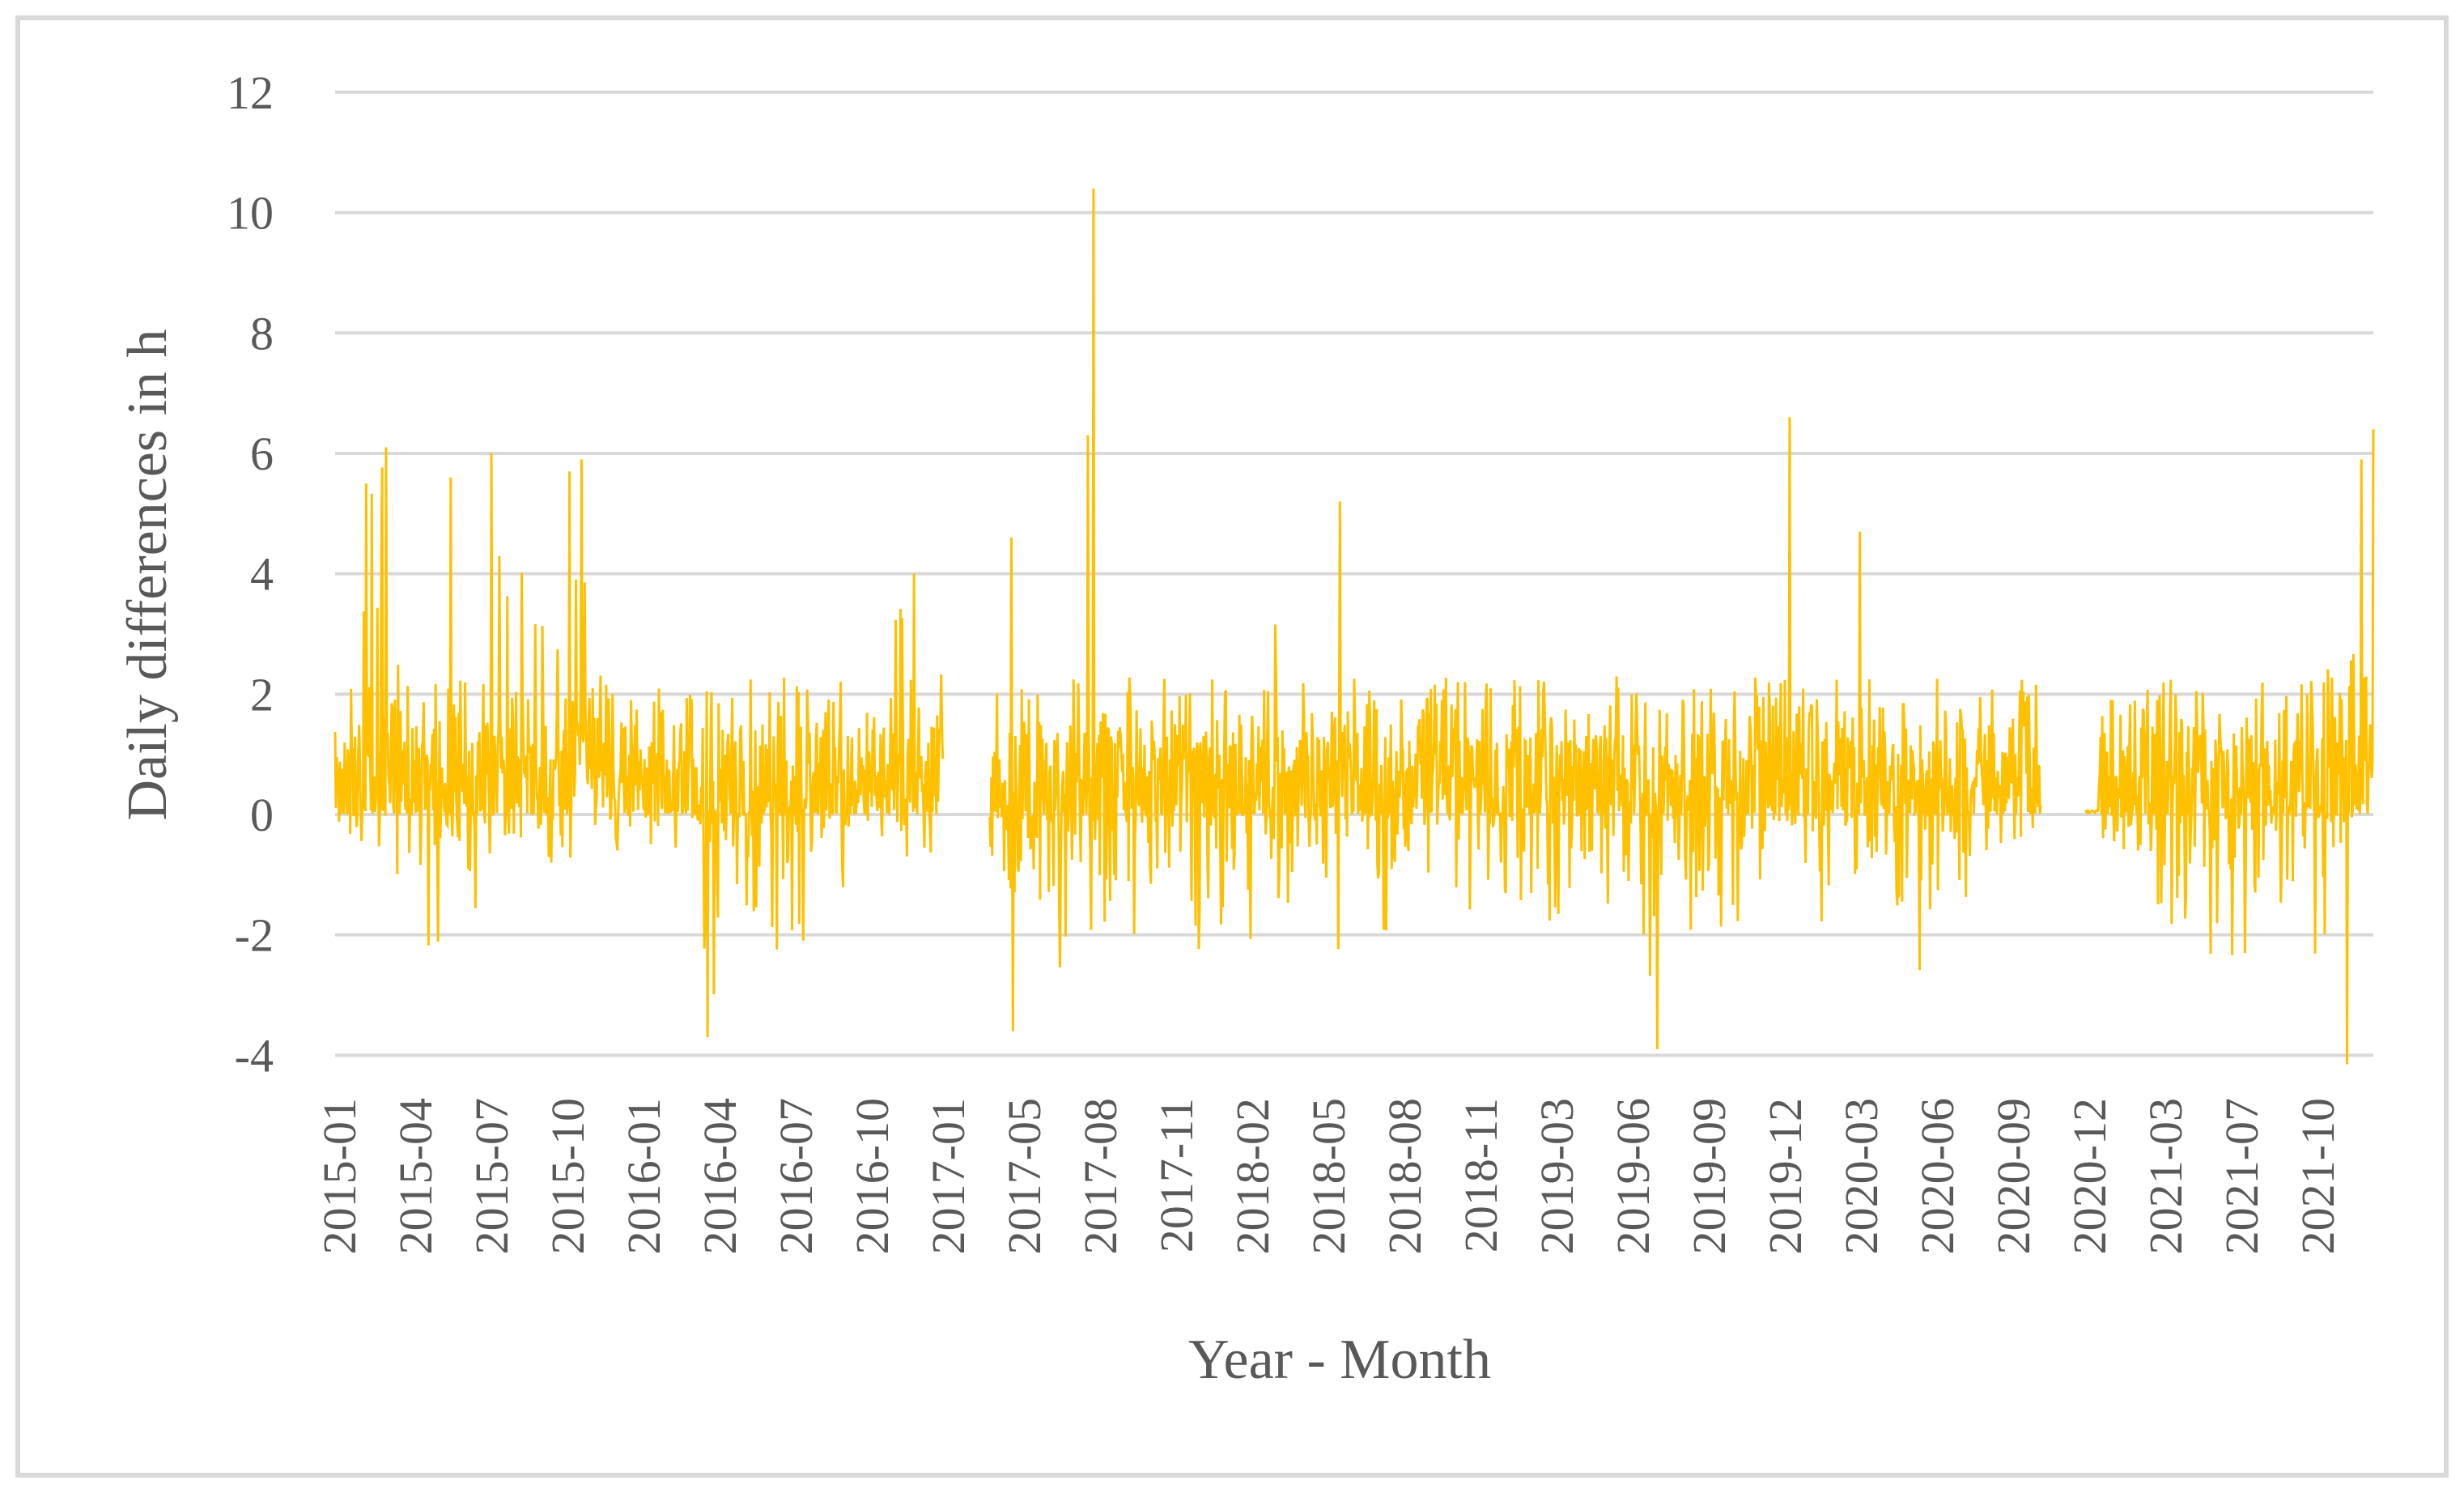  What do you see at coordinates (2241, 1176) in the screenshot?
I see `x-tick-label: 2021-07` at bounding box center [2241, 1176].